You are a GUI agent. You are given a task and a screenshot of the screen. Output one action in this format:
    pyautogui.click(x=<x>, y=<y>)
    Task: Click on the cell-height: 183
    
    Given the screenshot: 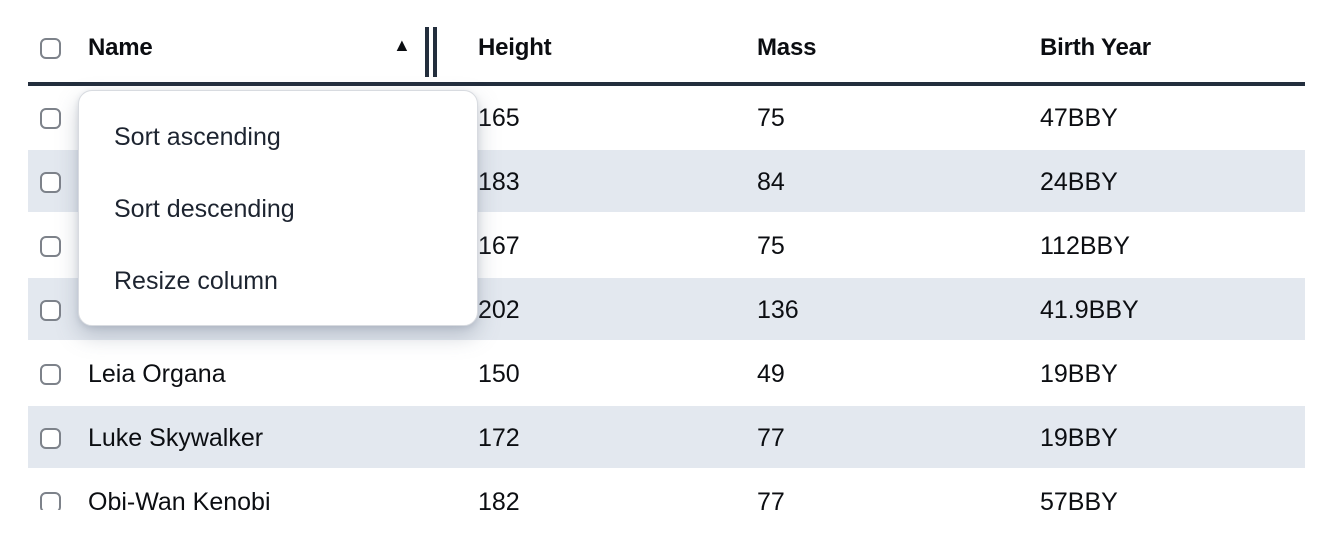 What is the action you would take?
    pyautogui.click(x=499, y=181)
    